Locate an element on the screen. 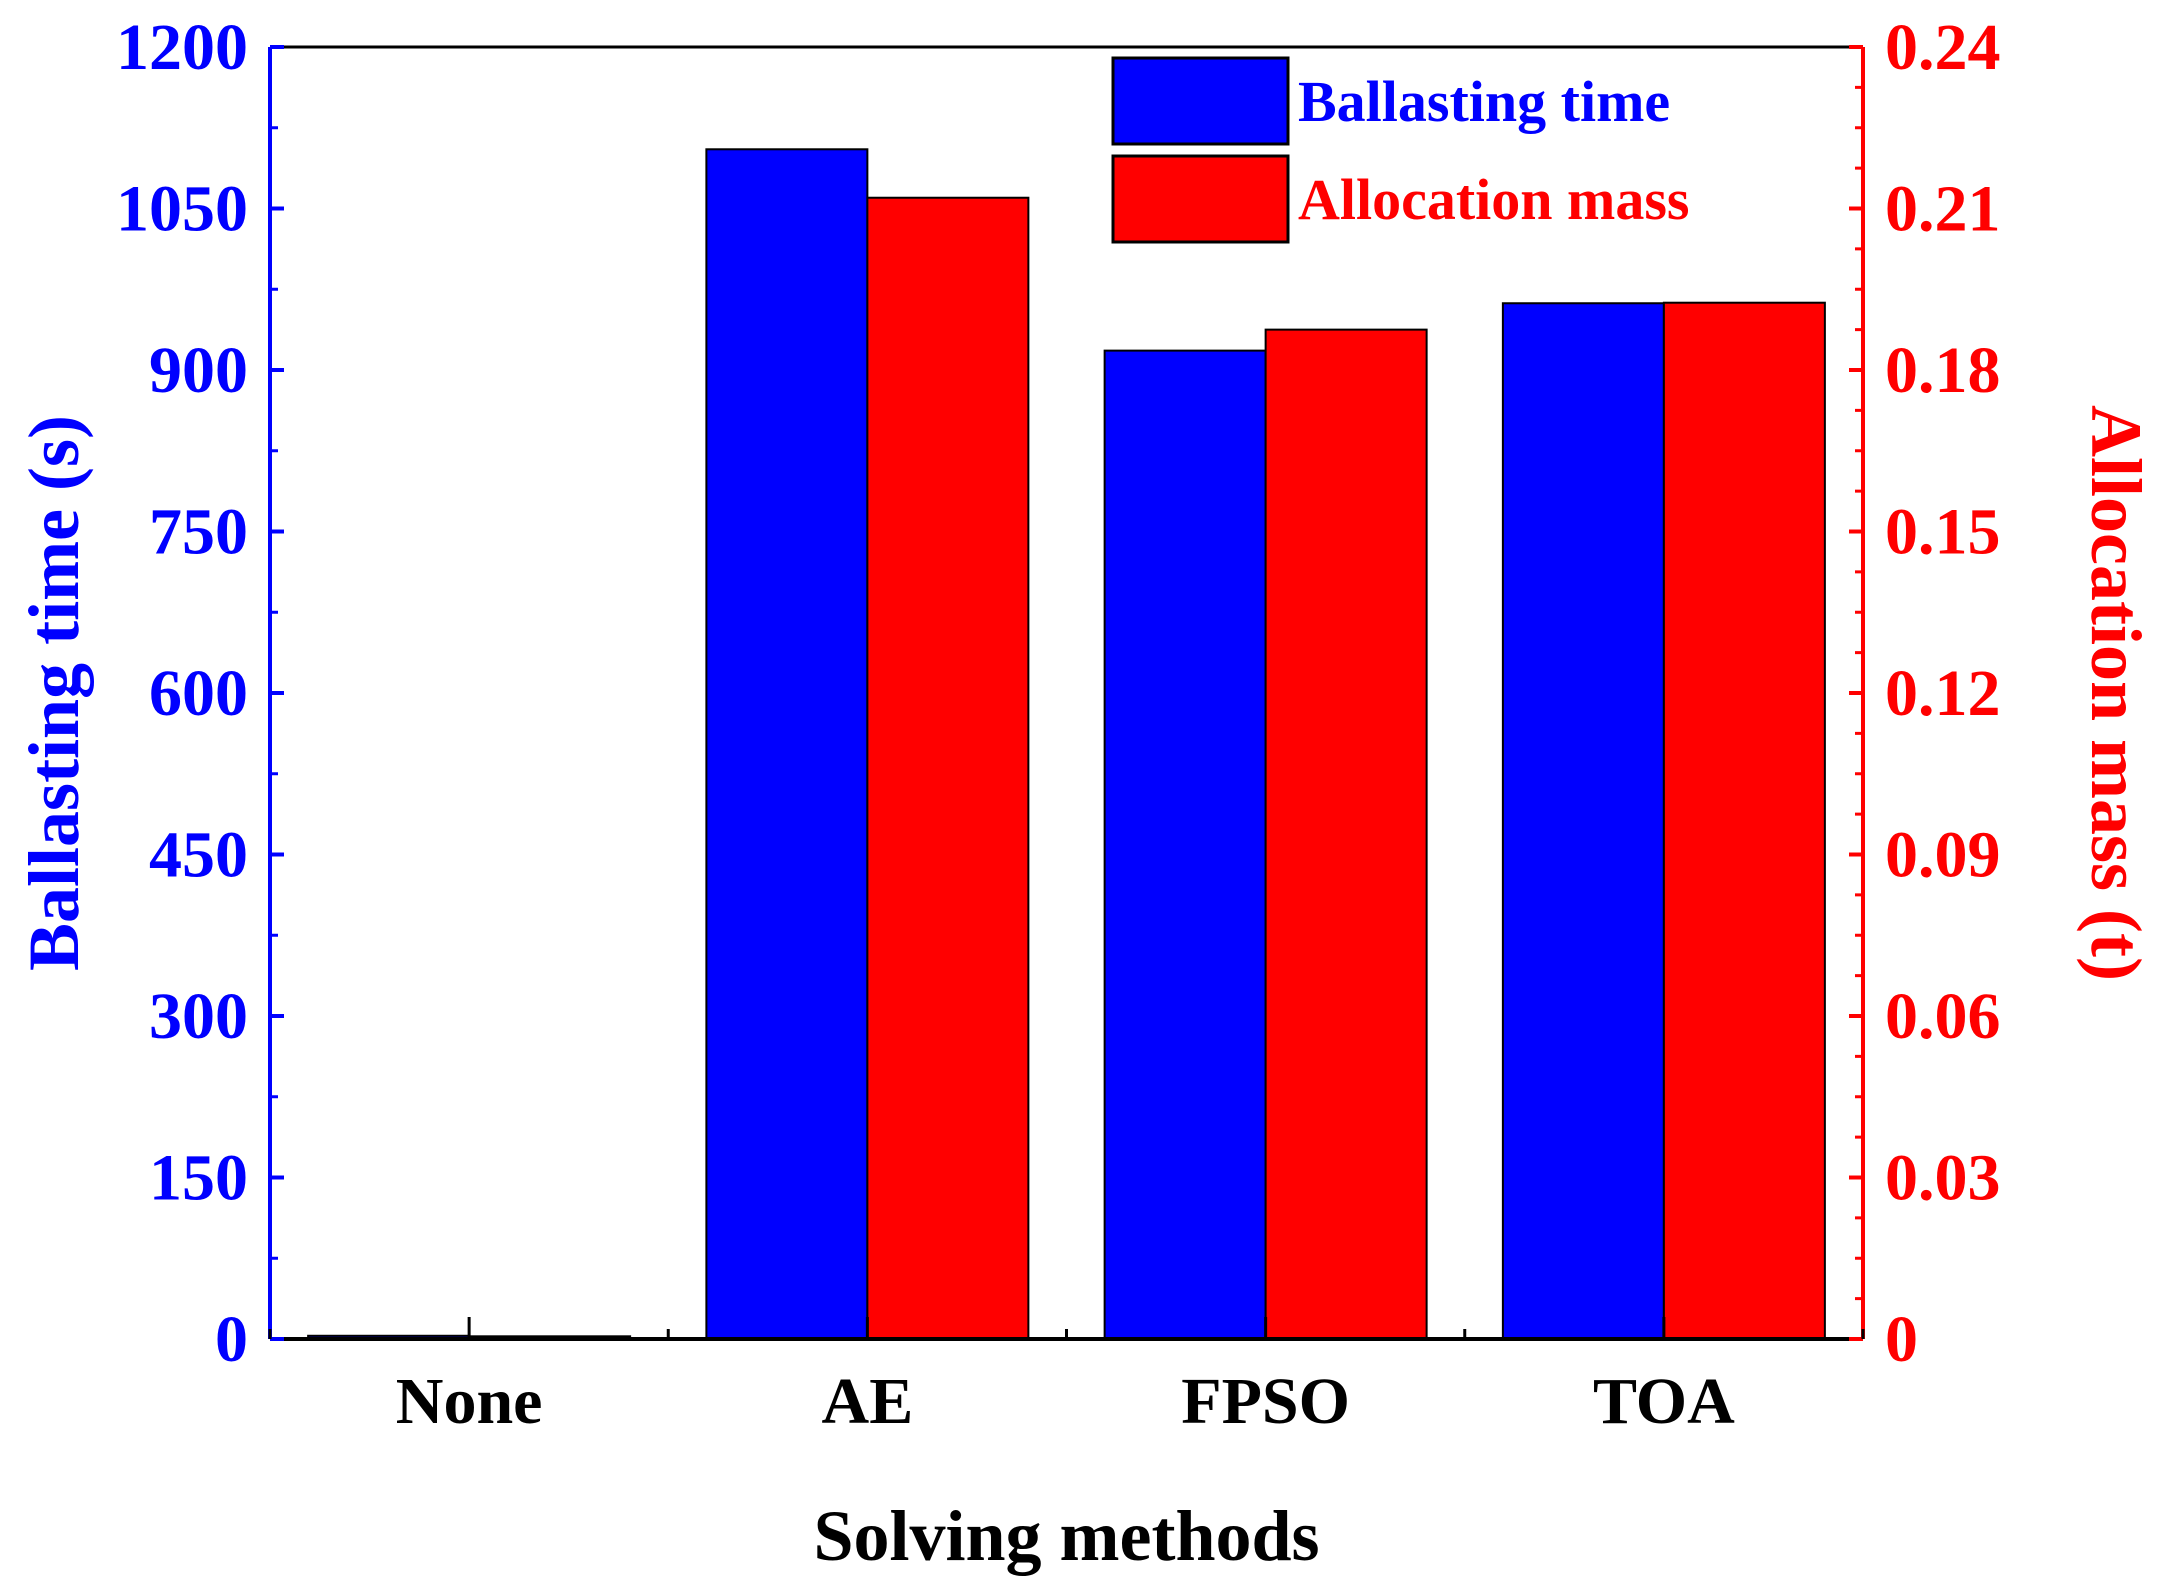 The image size is (2166, 1588). x-tick-label-toa: TOA is located at coordinates (1664, 1401).